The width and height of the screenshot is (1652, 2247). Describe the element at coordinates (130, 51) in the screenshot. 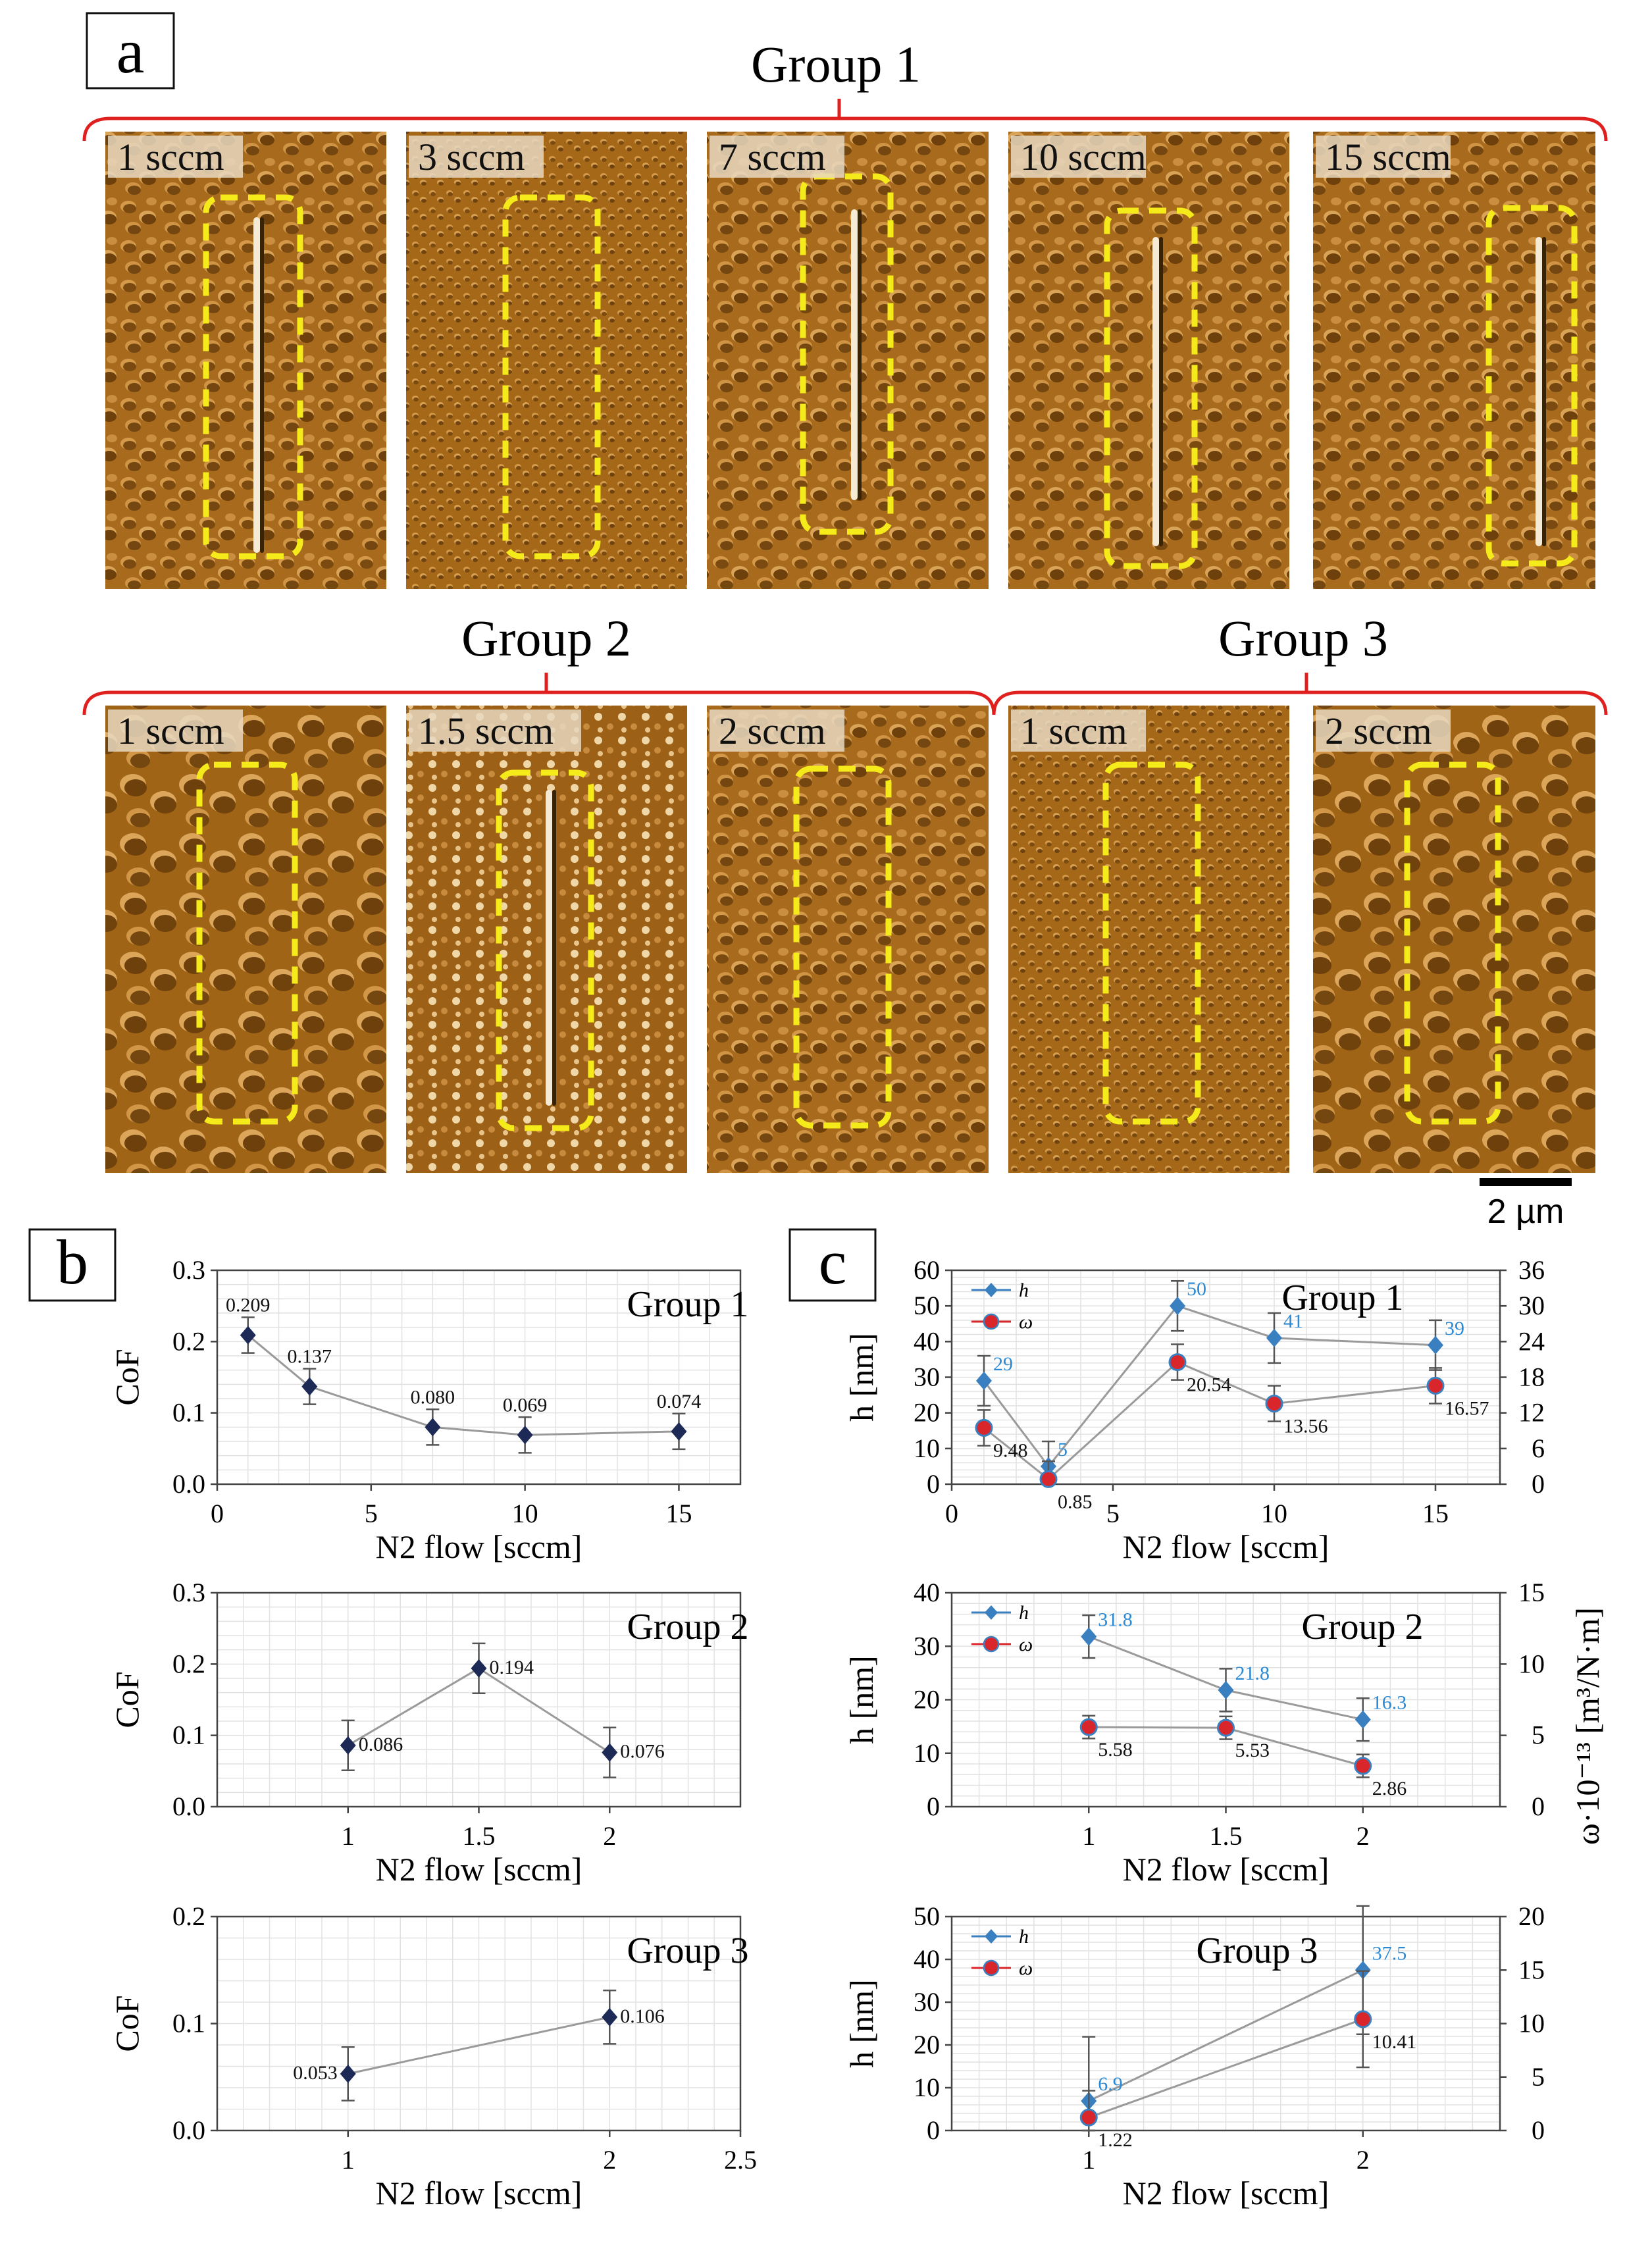

I see `panel-a-letter: a` at that location.